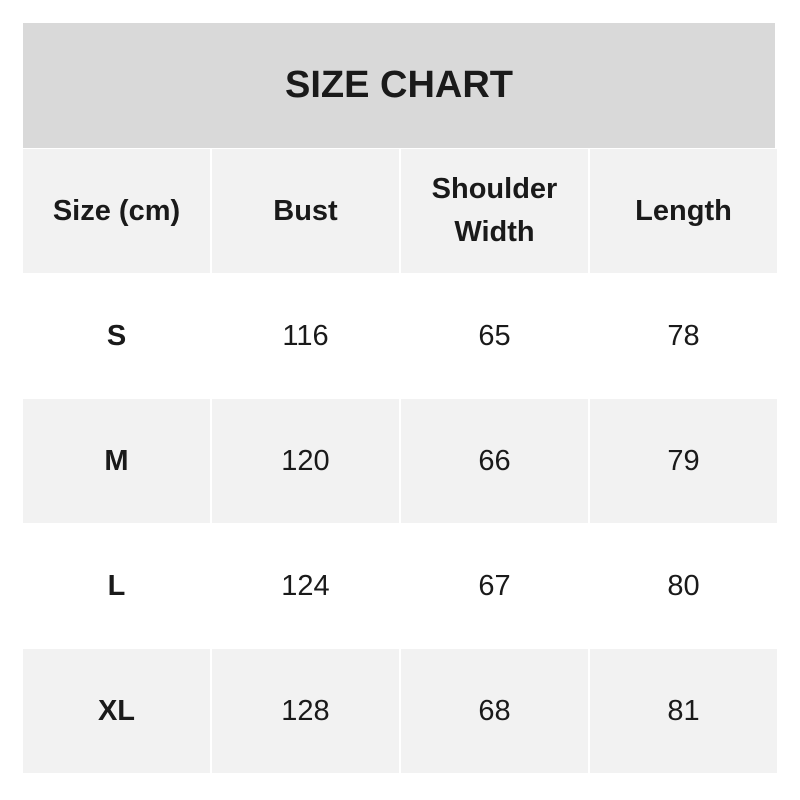 The image size is (800, 800). Describe the element at coordinates (116, 586) in the screenshot. I see `row-l-size: L` at that location.